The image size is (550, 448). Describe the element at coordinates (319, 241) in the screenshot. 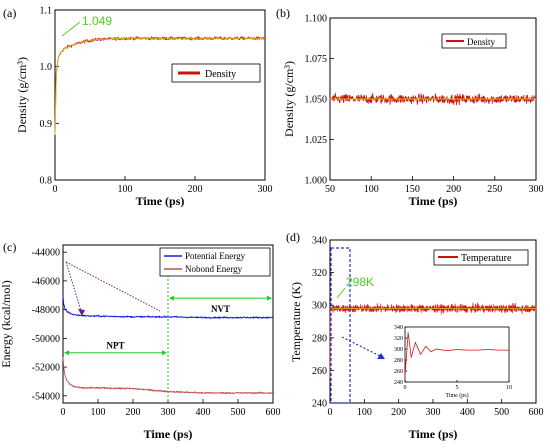

I see `y-tick-label: 340` at that location.